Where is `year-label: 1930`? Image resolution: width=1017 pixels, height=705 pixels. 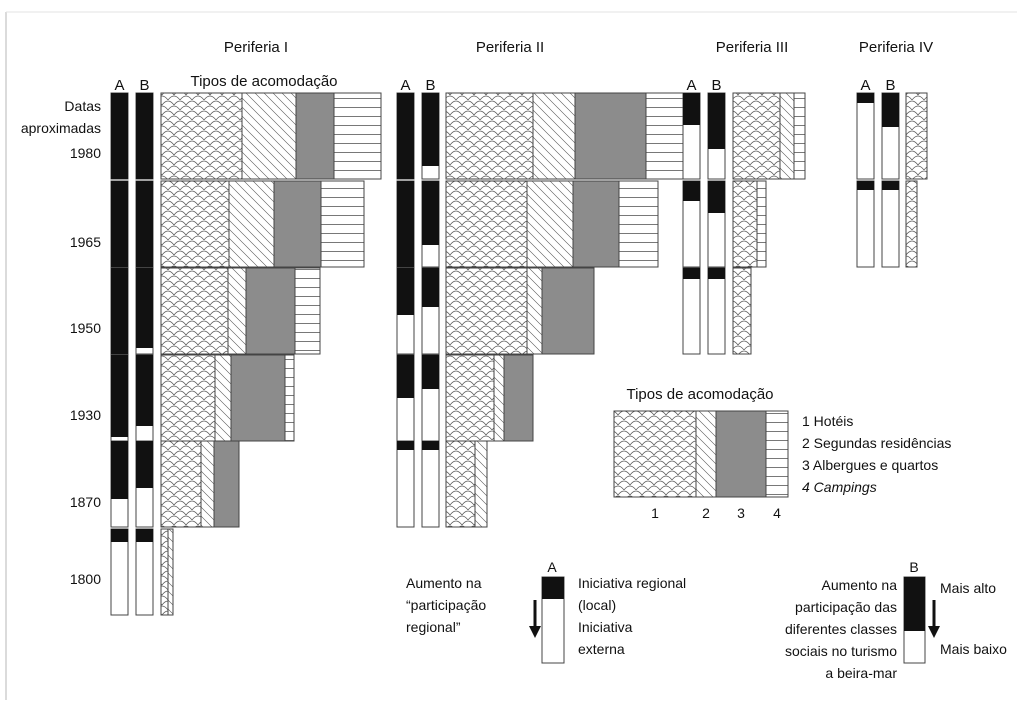 year-label: 1930 is located at coordinates (85, 415).